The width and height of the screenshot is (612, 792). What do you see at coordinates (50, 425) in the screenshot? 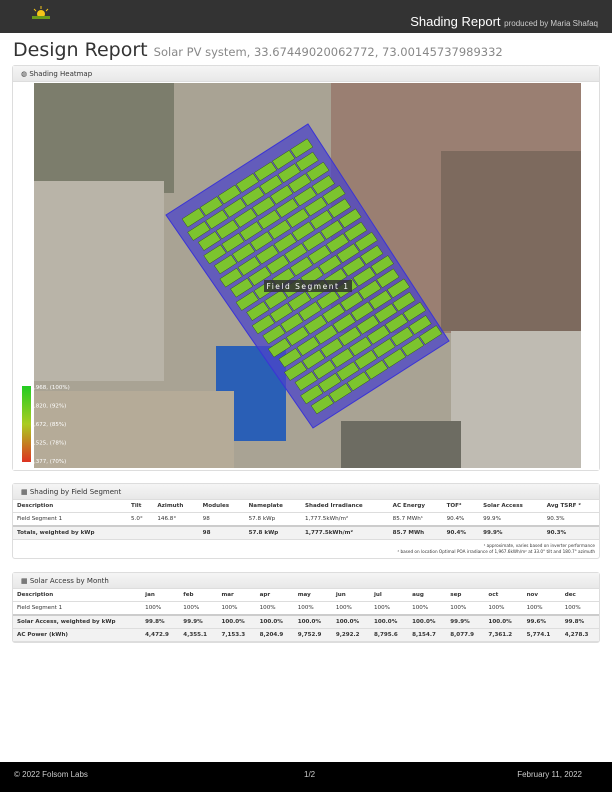
I see `legend-label: ,672, (85%)` at bounding box center [50, 425].